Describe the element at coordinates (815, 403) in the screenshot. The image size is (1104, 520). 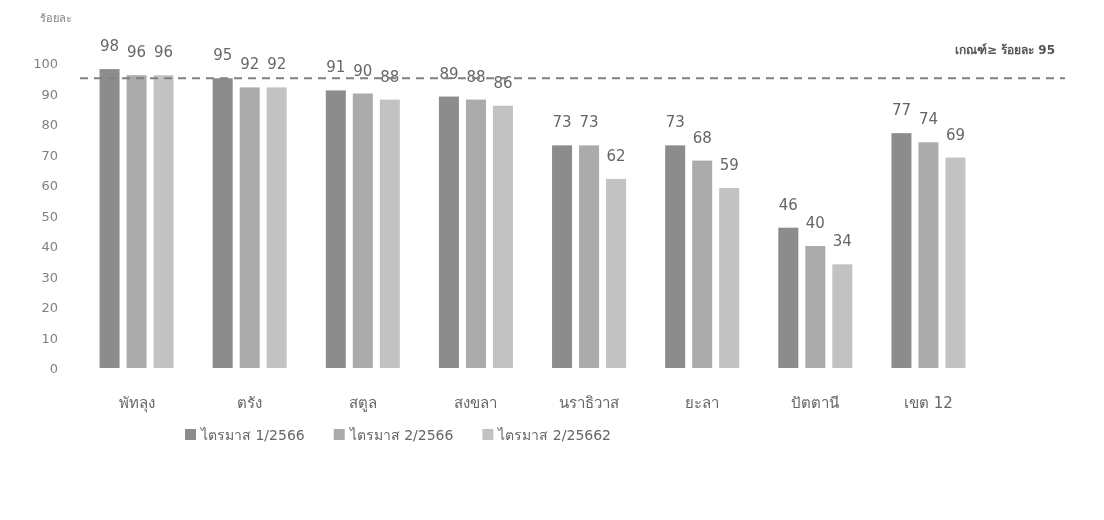
I see `x-tick-label: ปัตตานี` at that location.